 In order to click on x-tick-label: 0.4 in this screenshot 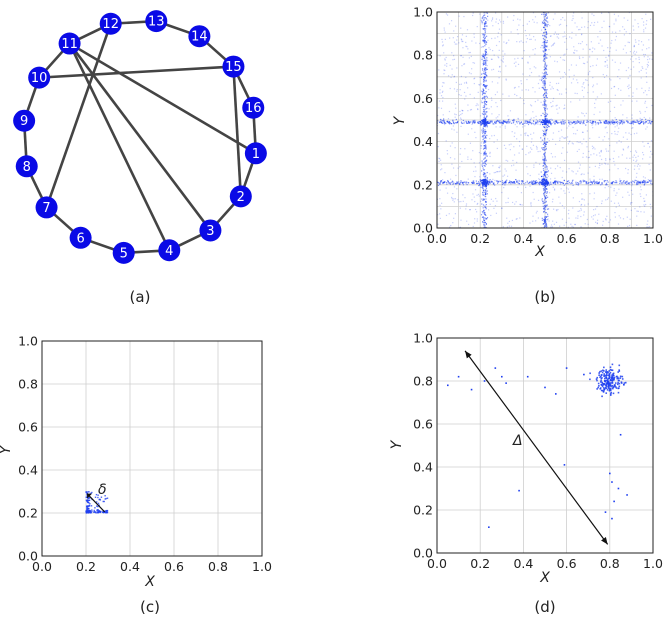, I will do `click(130, 566)`.